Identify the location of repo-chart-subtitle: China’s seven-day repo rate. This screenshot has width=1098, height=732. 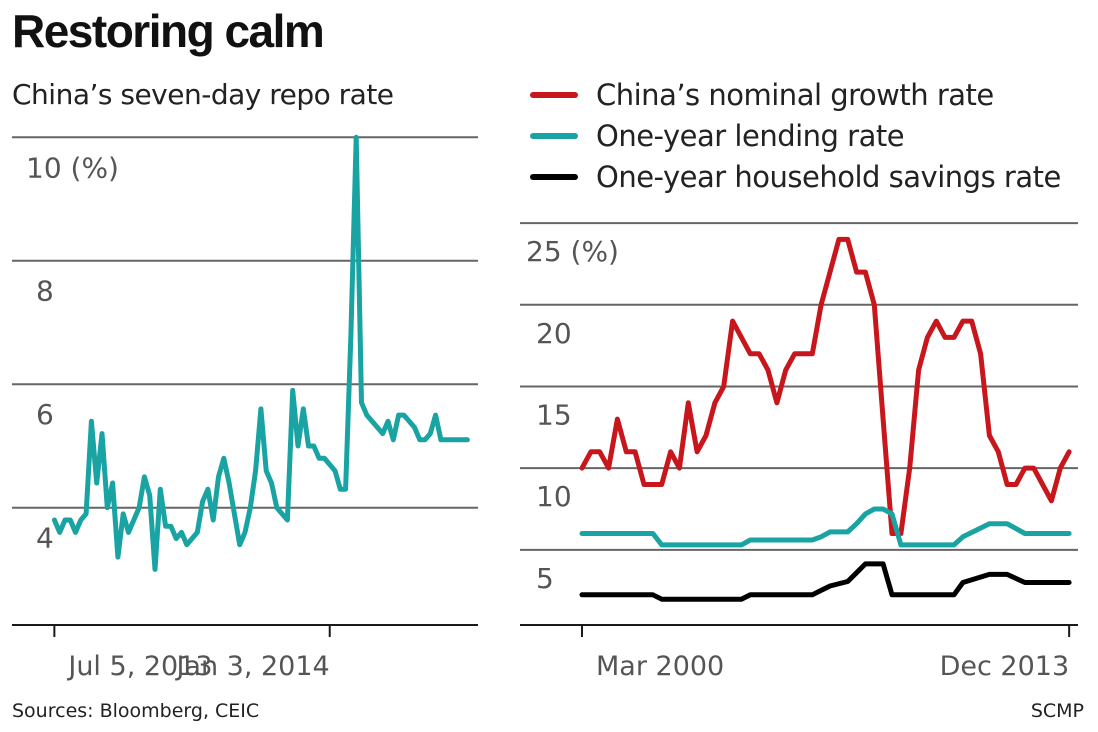
(203, 94).